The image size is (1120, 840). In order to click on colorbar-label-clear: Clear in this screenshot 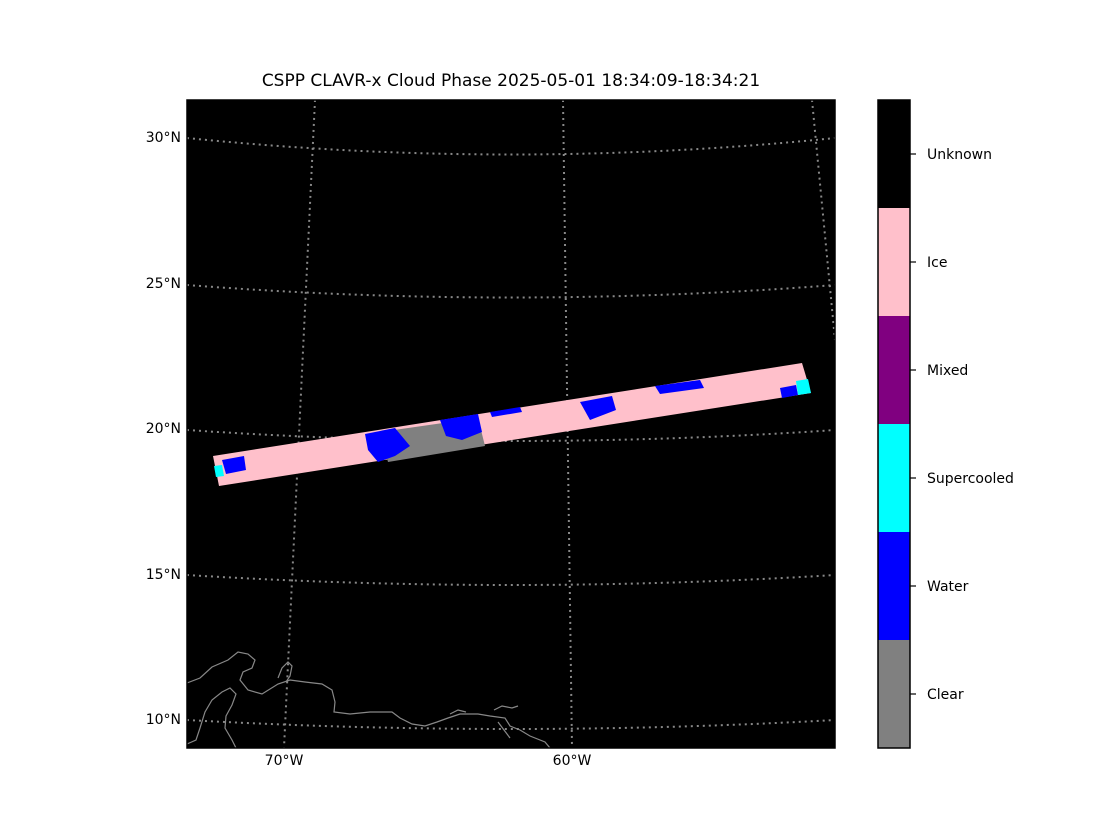, I will do `click(945, 695)`.